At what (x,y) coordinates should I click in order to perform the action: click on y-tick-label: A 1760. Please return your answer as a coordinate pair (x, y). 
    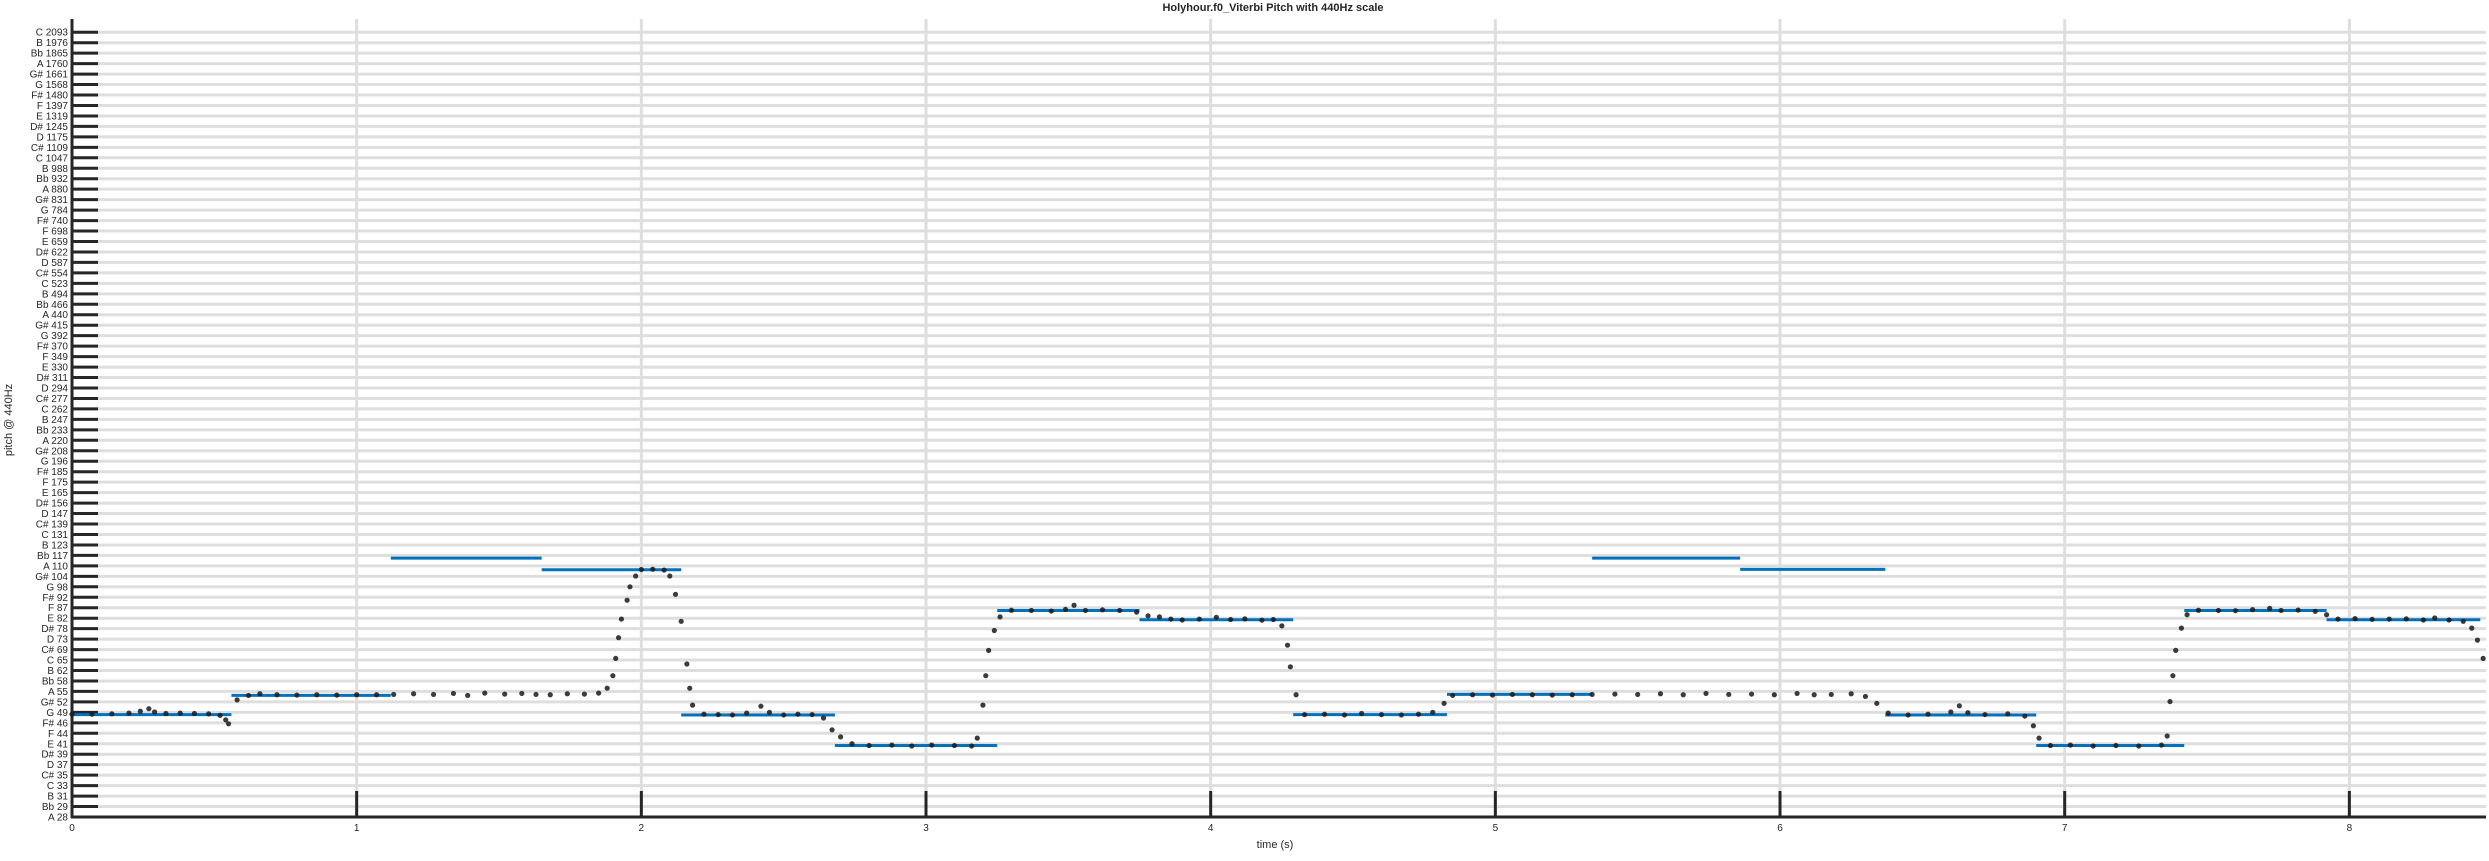
    Looking at the image, I should click on (53, 64).